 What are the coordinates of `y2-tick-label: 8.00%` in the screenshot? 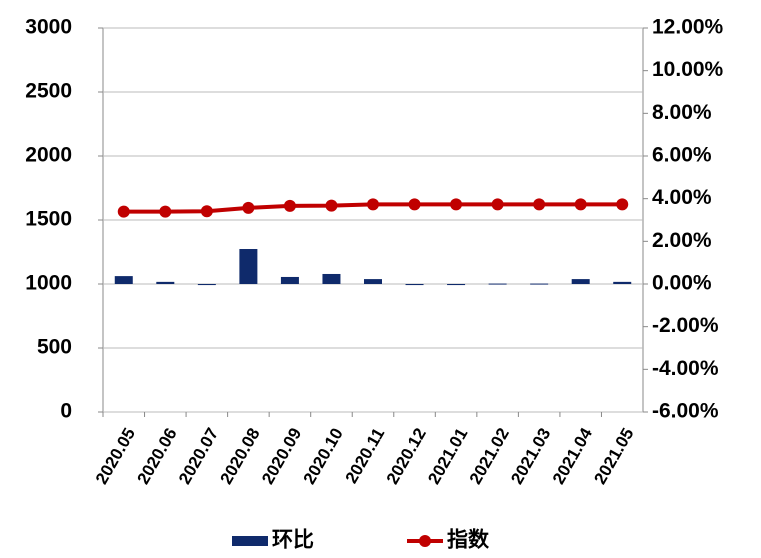 It's located at (682, 112).